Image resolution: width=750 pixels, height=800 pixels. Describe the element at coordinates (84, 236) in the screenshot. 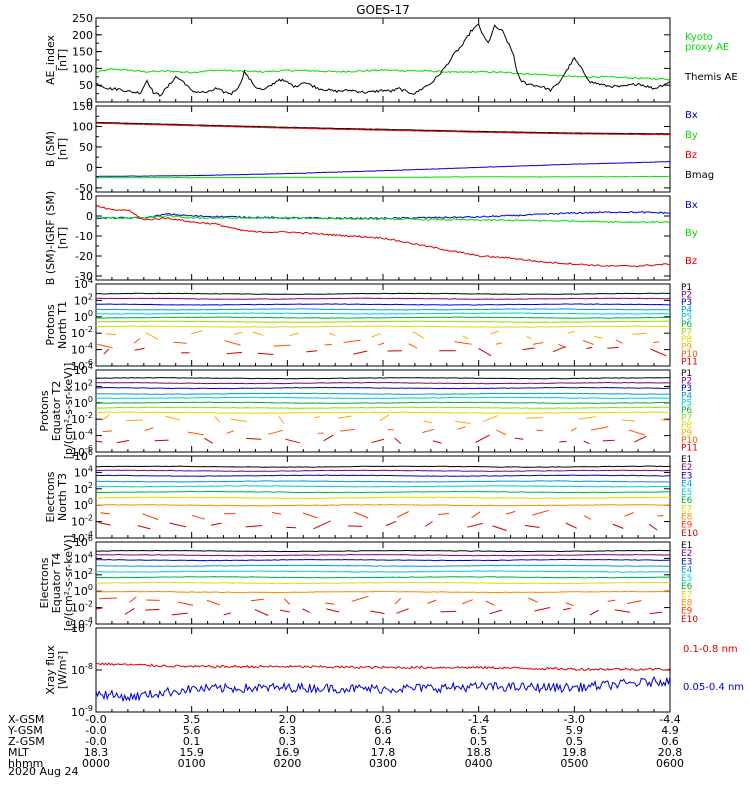

I see `y-tick-label: -10` at that location.